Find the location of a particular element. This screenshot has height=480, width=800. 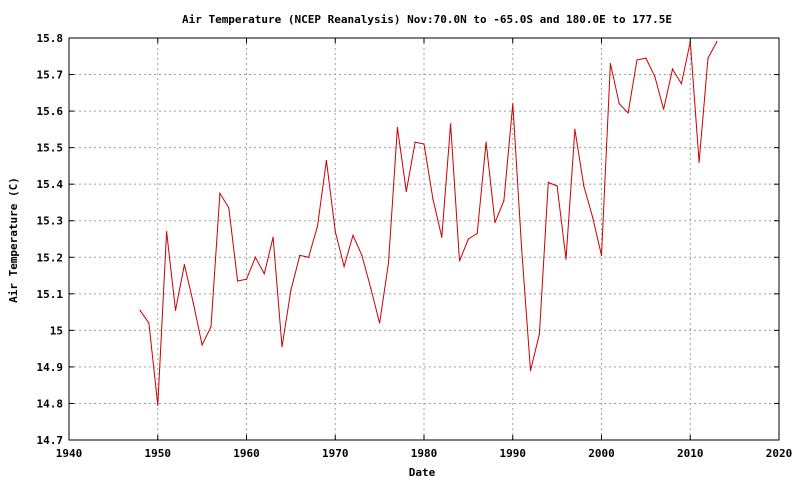

x-tick-label: 1980 is located at coordinates (424, 453).